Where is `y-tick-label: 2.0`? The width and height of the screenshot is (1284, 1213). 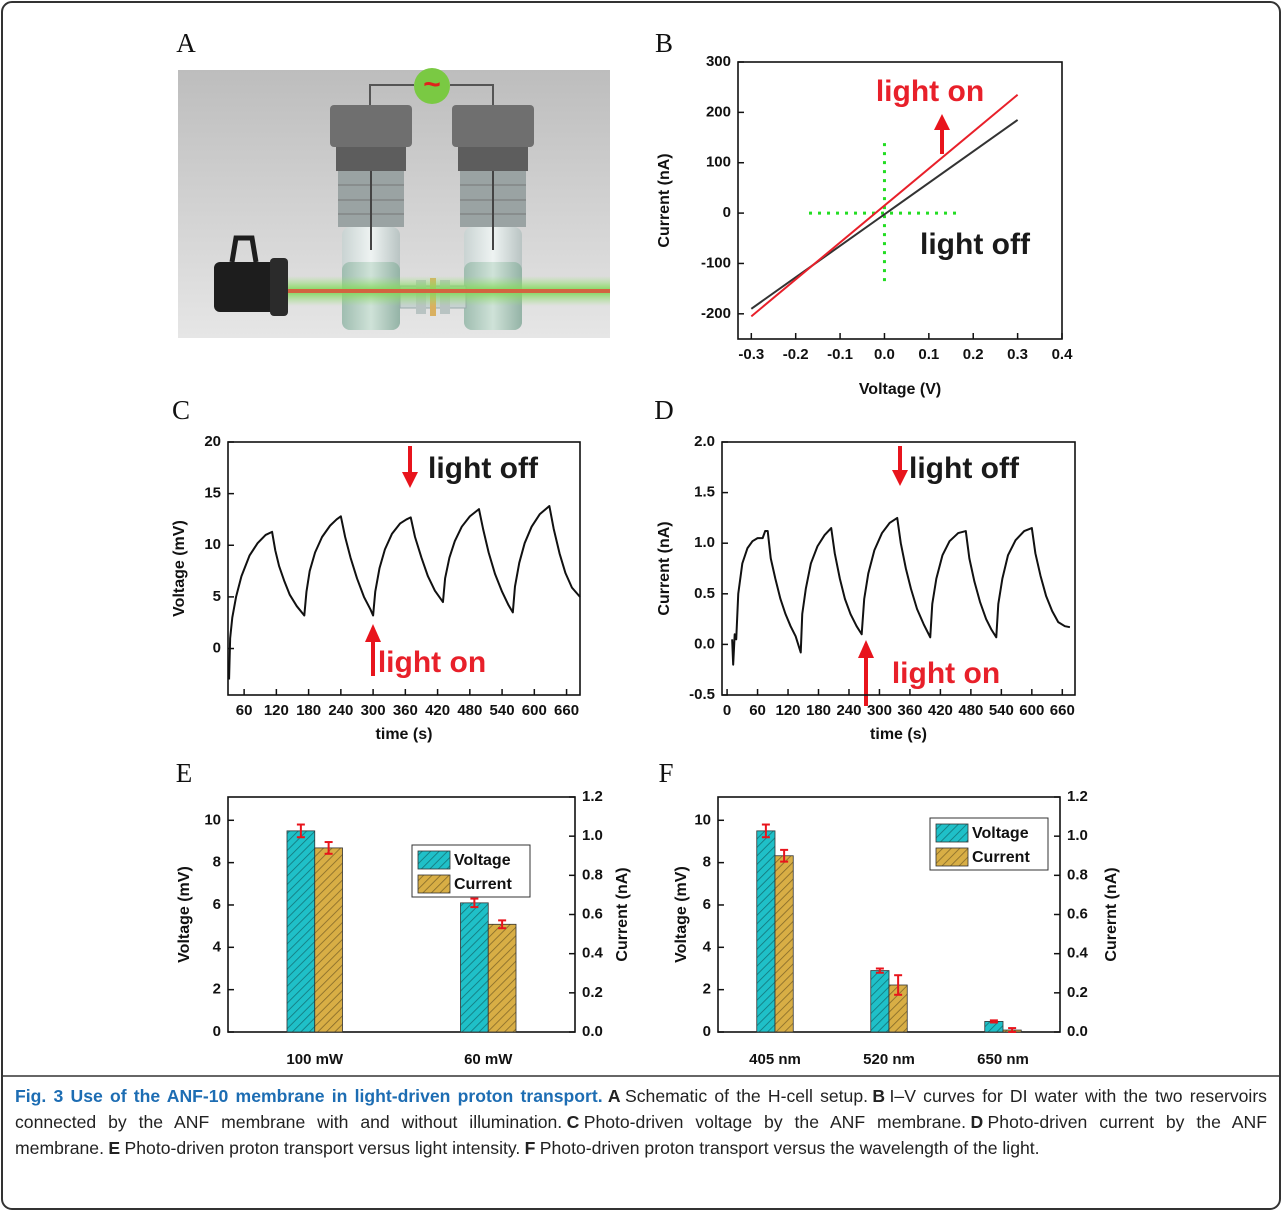
y-tick-label: 2.0 is located at coordinates (704, 441).